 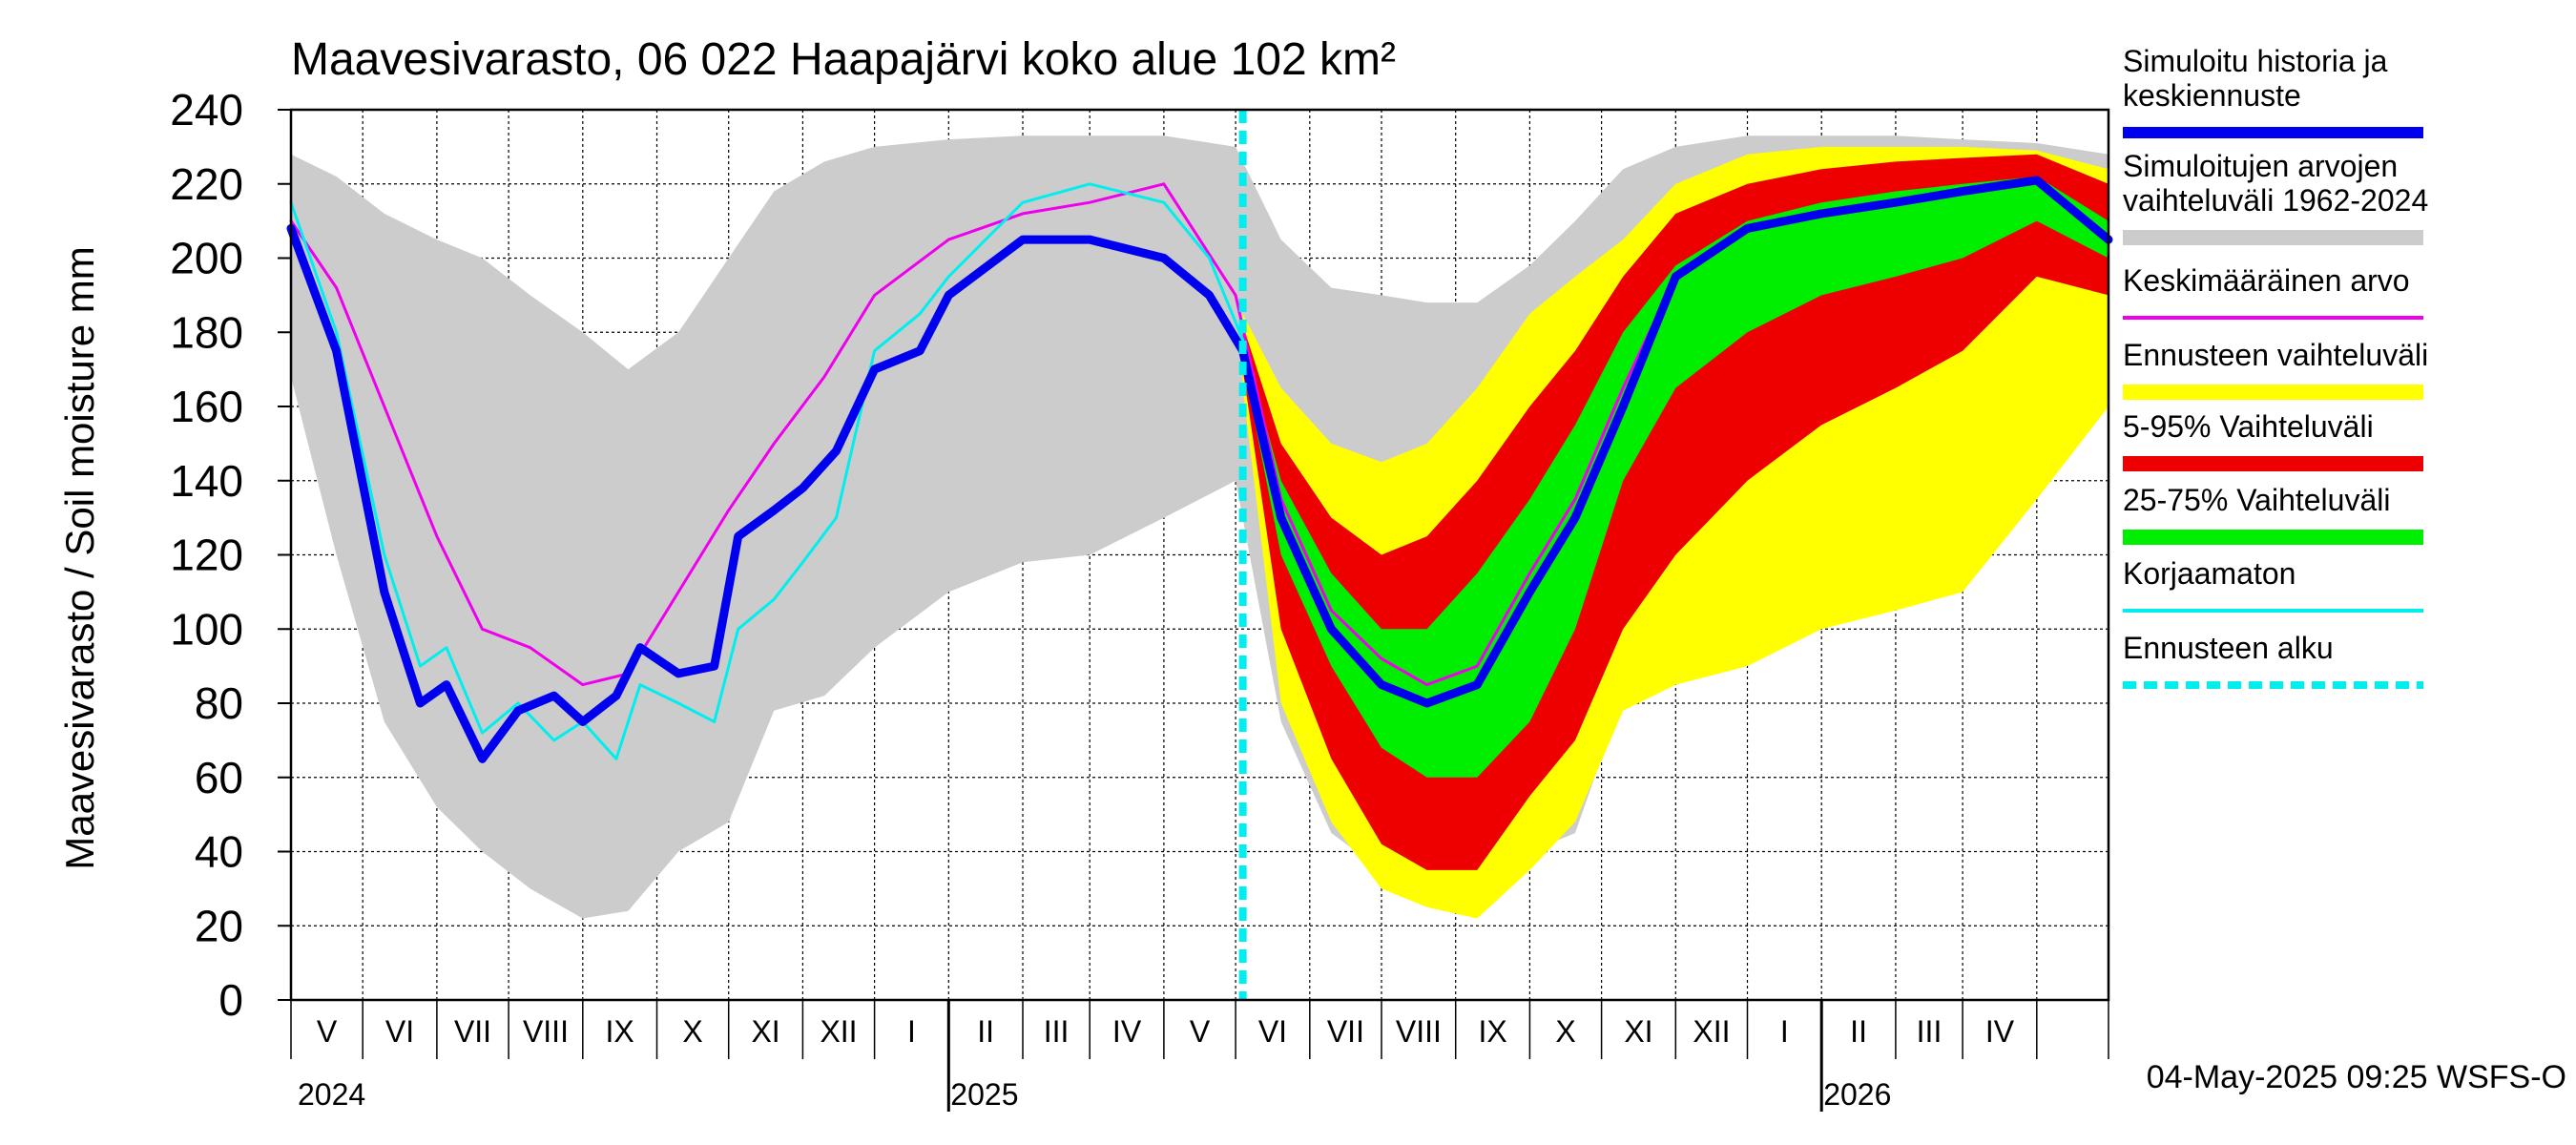 What do you see at coordinates (2275, 200) in the screenshot?
I see `legend-label: vaihteluväli 1962-2024` at bounding box center [2275, 200].